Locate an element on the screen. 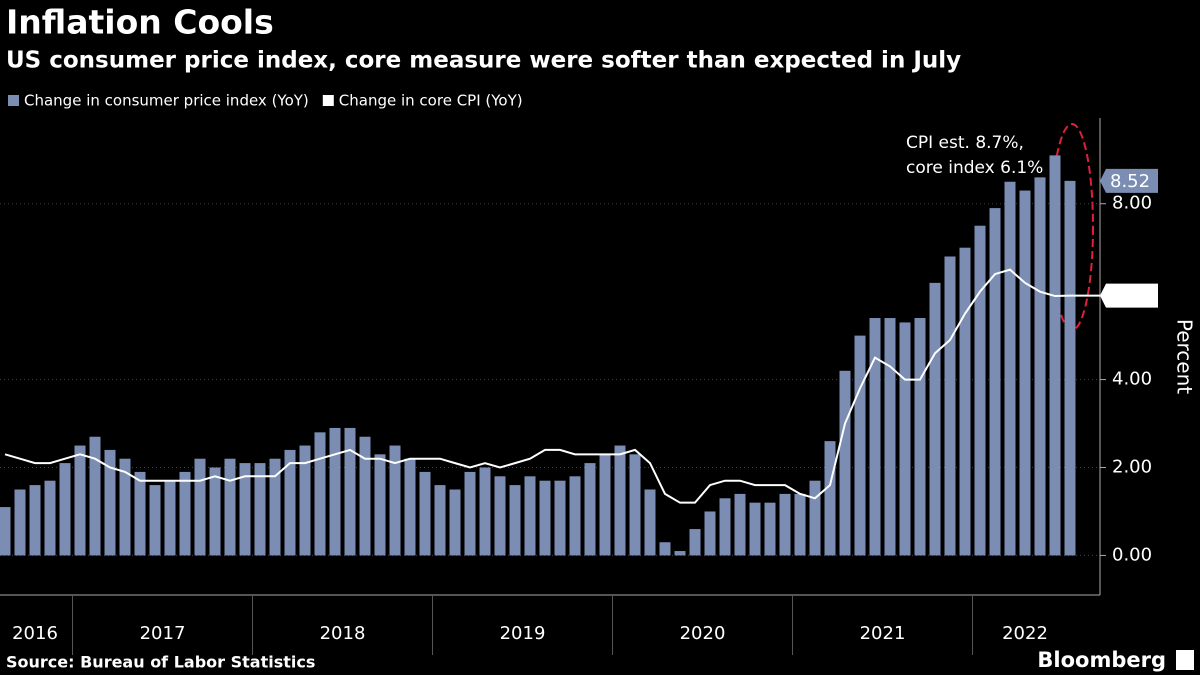 Image resolution: width=1200 pixels, height=675 pixels. x-tick-label: 2016 is located at coordinates (35, 633).